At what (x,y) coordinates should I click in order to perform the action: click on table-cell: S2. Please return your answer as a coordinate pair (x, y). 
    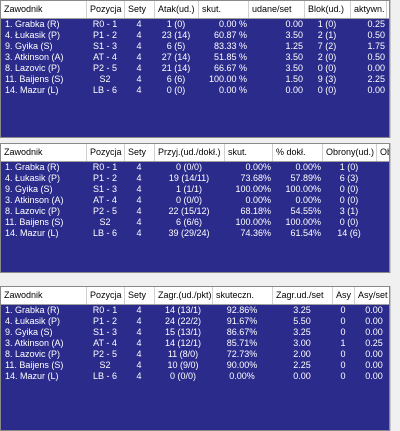
    Looking at the image, I should click on (105, 365).